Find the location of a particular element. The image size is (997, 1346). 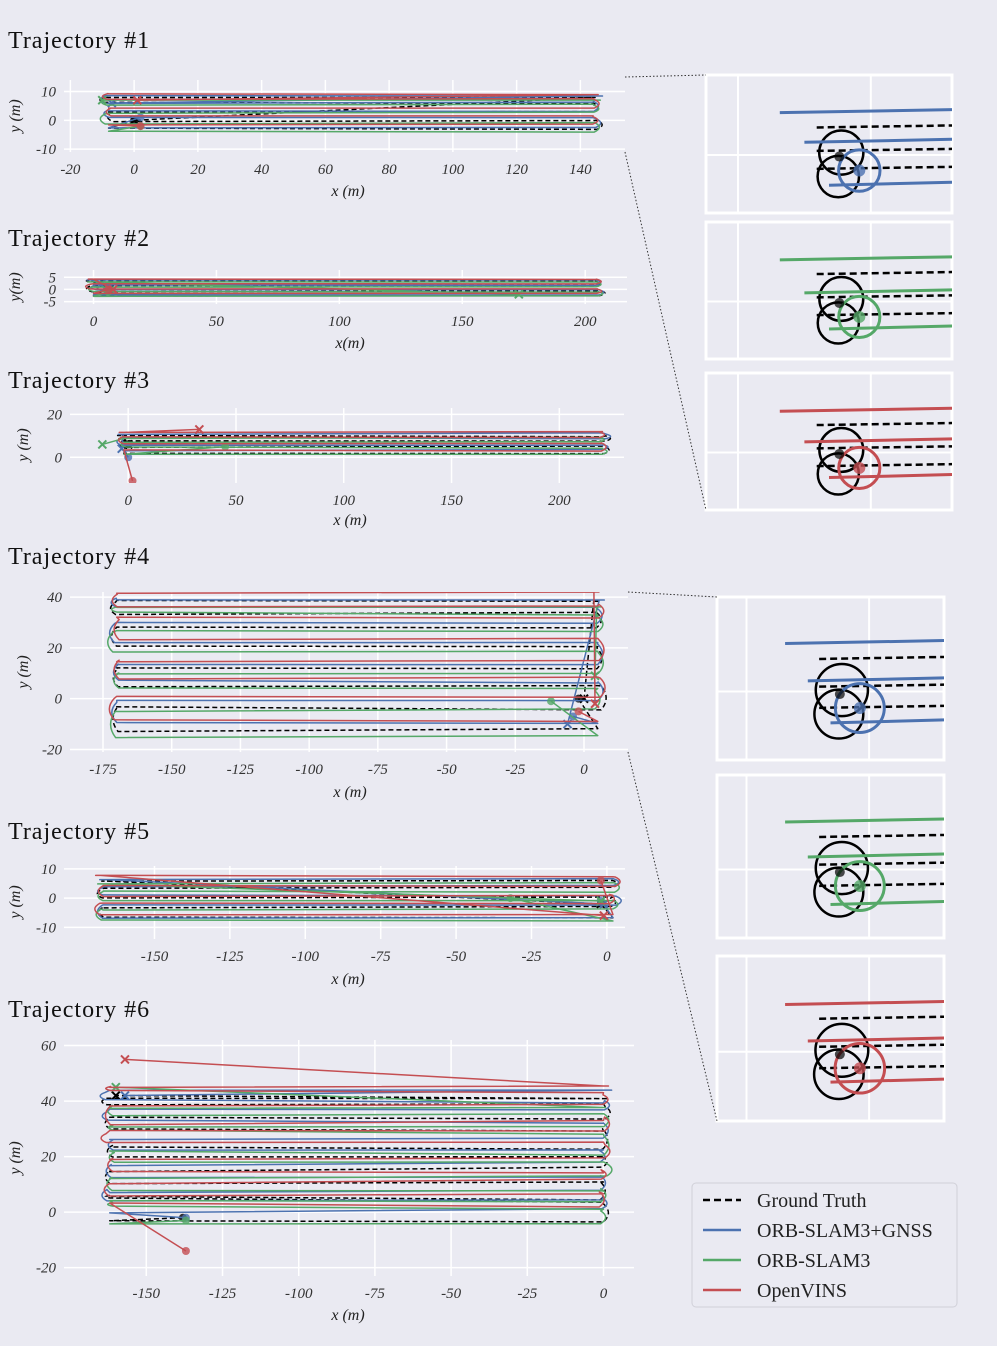

inset-frame is located at coordinates (829, 290).